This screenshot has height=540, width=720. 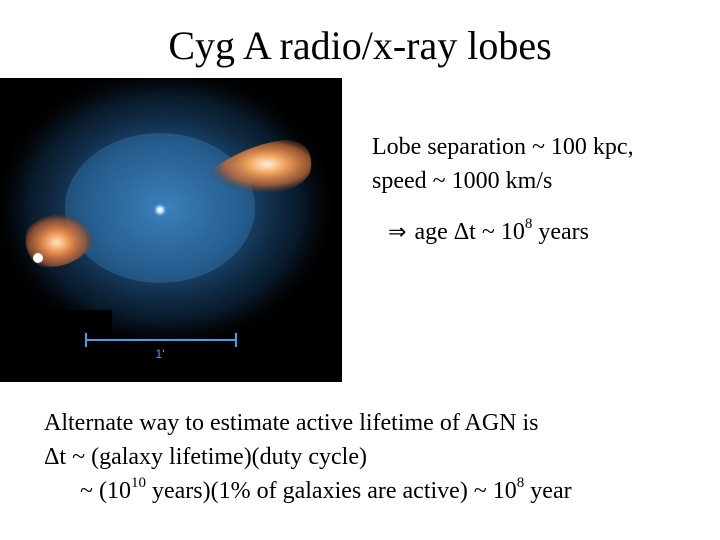 What do you see at coordinates (160, 354) in the screenshot?
I see `scale-bar-label: 1'` at bounding box center [160, 354].